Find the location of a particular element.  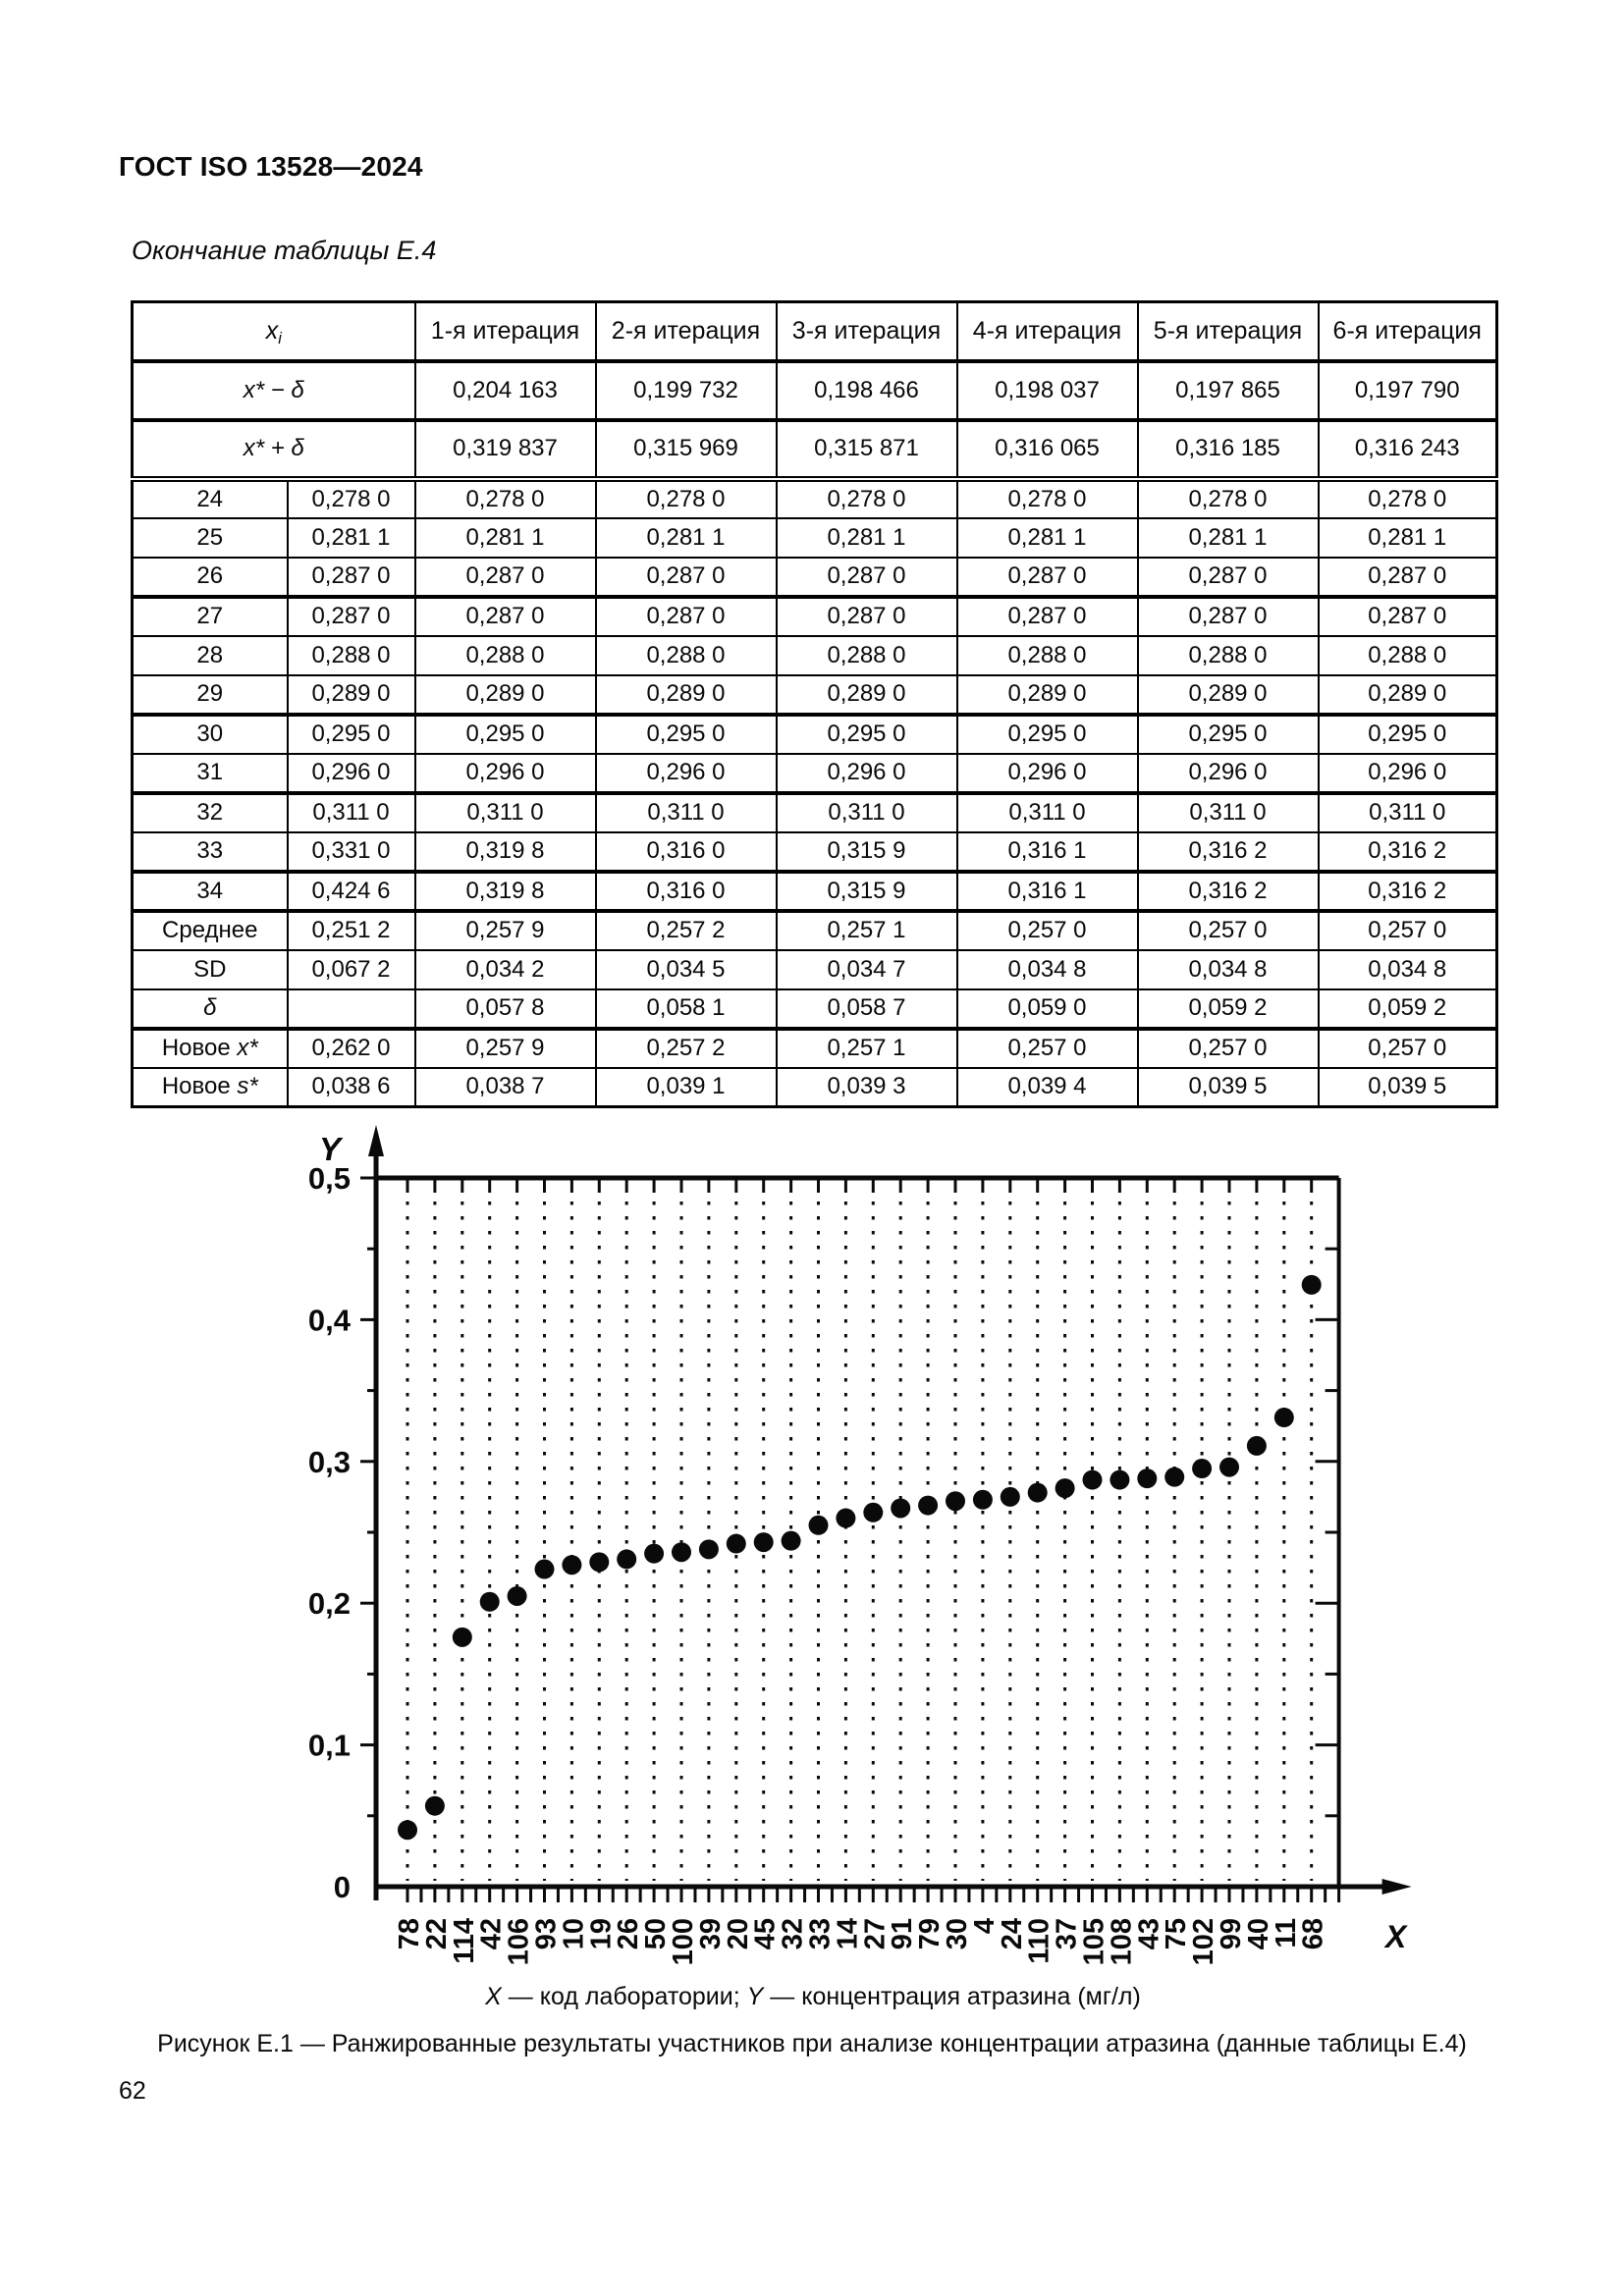

value-cell: 0,034 8 is located at coordinates (1047, 969).